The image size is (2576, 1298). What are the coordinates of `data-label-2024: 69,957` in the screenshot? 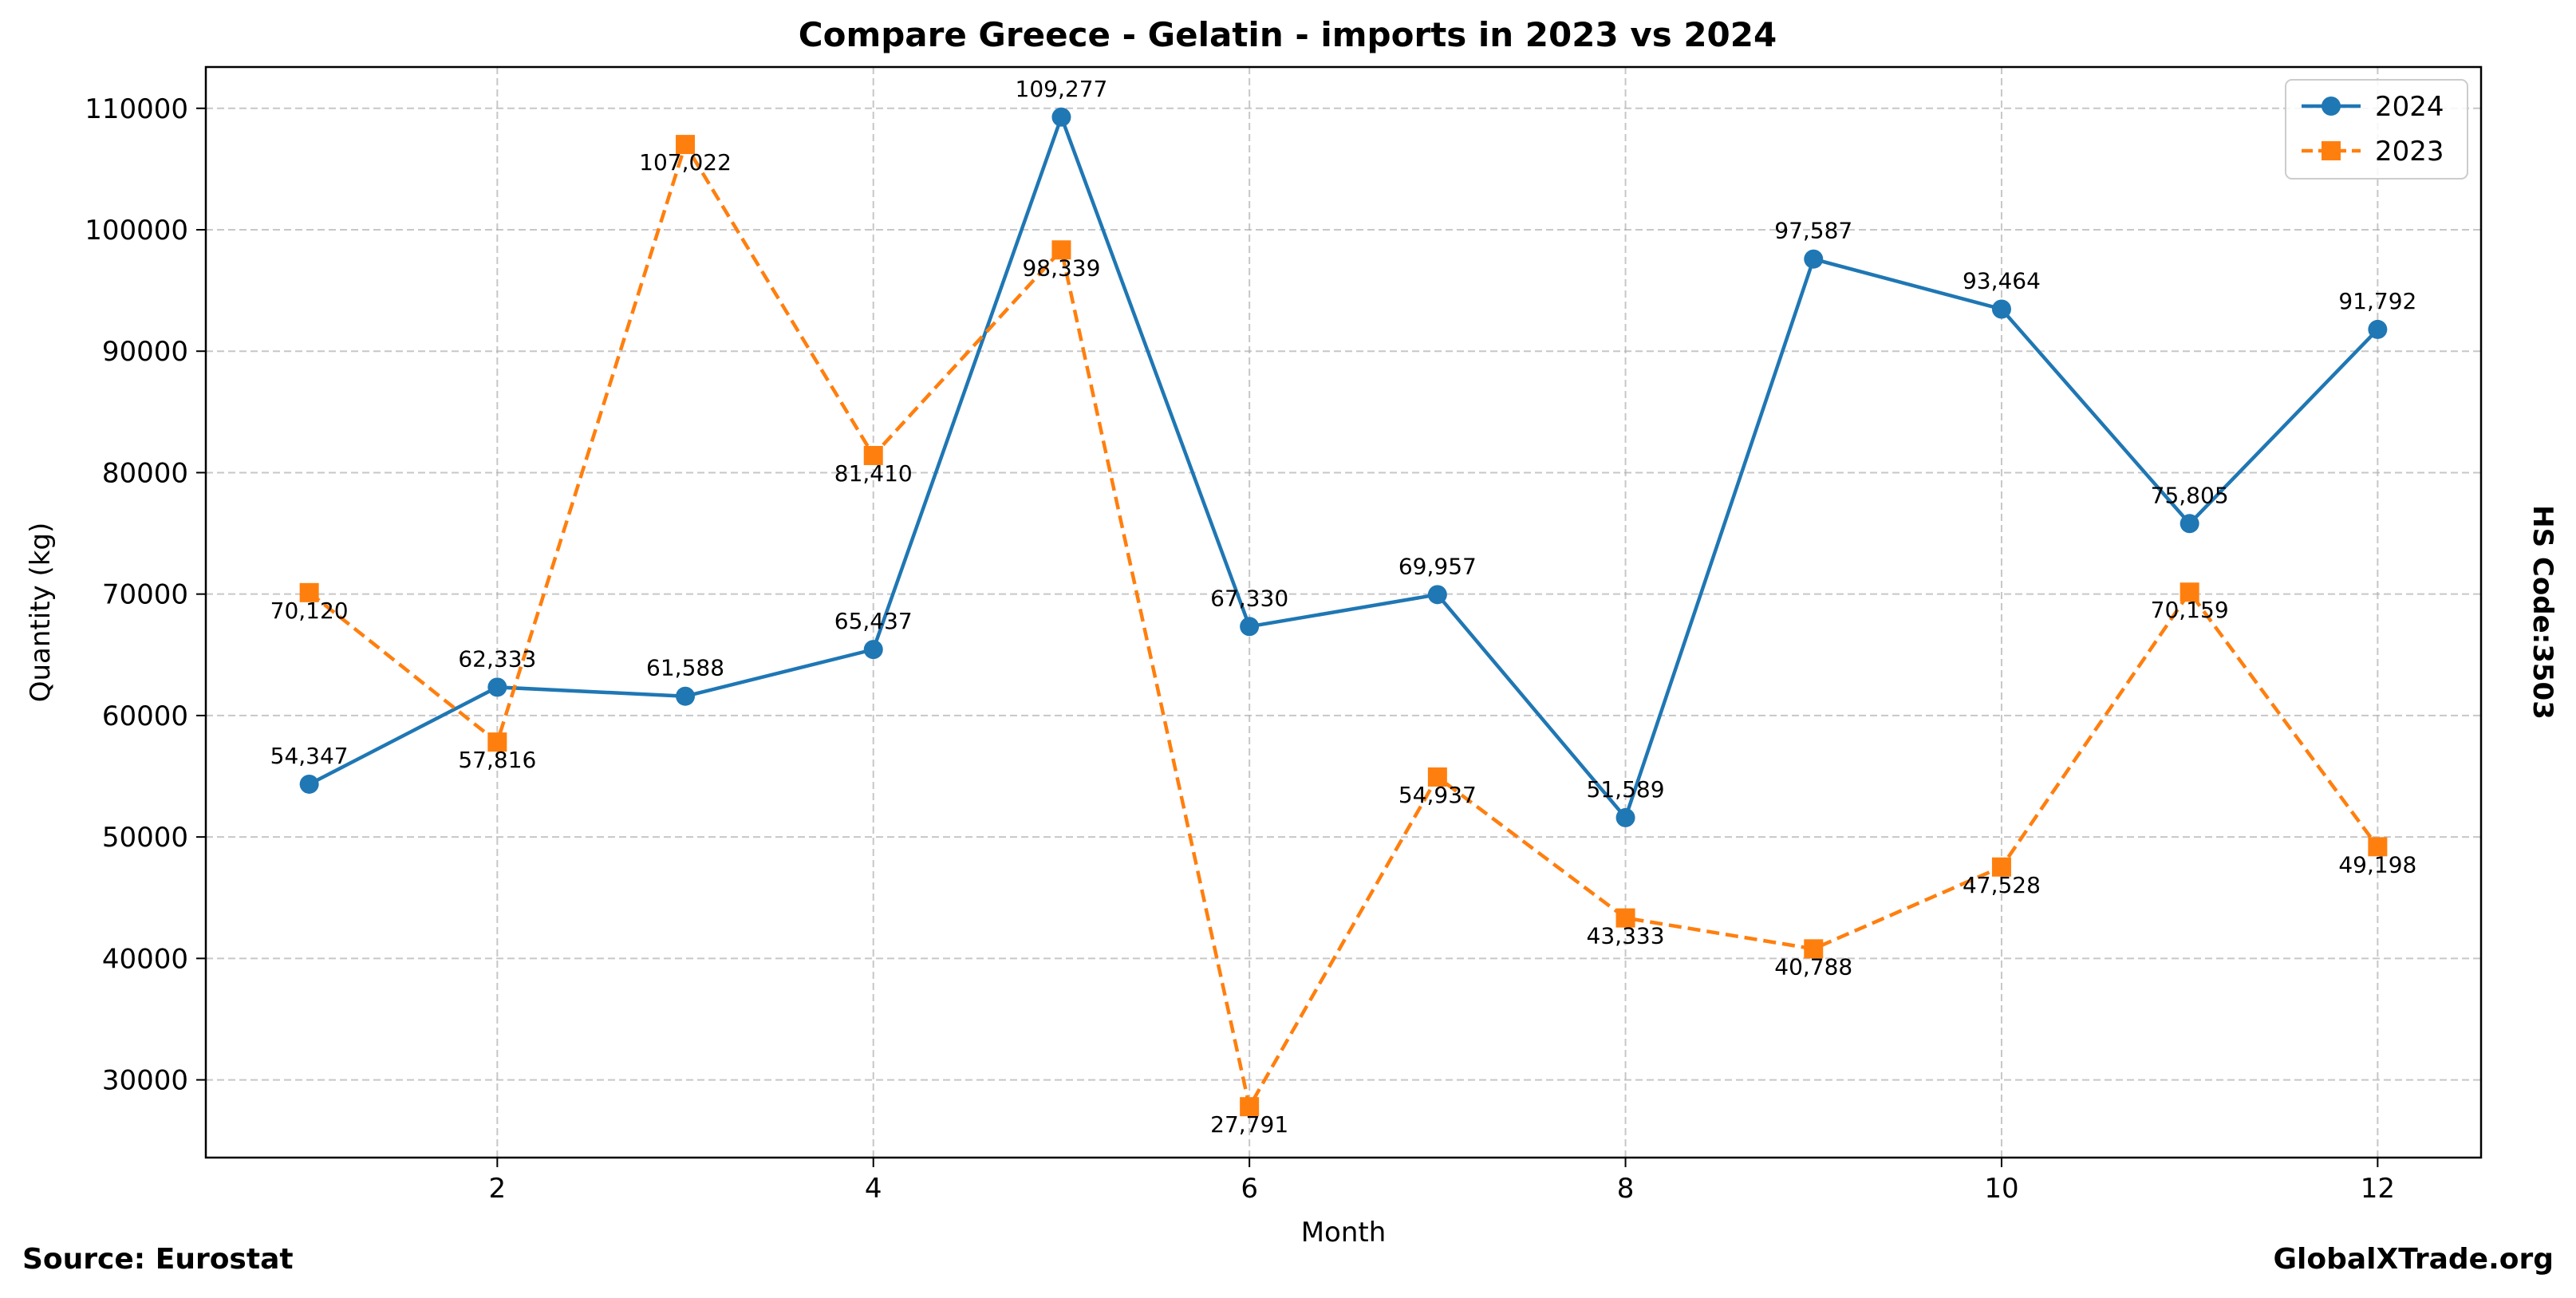 It's located at (1438, 566).